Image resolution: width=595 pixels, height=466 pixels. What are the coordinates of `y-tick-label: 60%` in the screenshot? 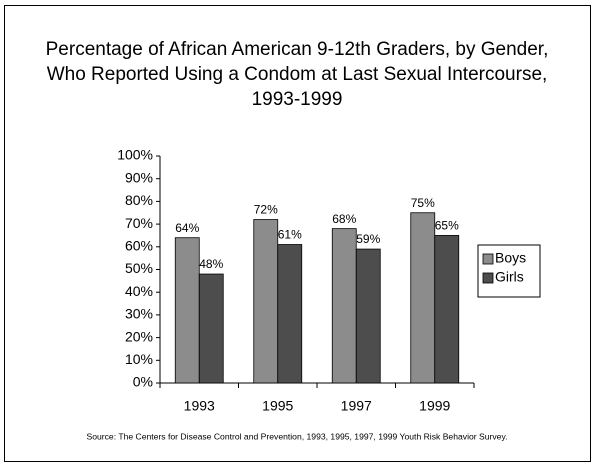 It's located at (139, 246).